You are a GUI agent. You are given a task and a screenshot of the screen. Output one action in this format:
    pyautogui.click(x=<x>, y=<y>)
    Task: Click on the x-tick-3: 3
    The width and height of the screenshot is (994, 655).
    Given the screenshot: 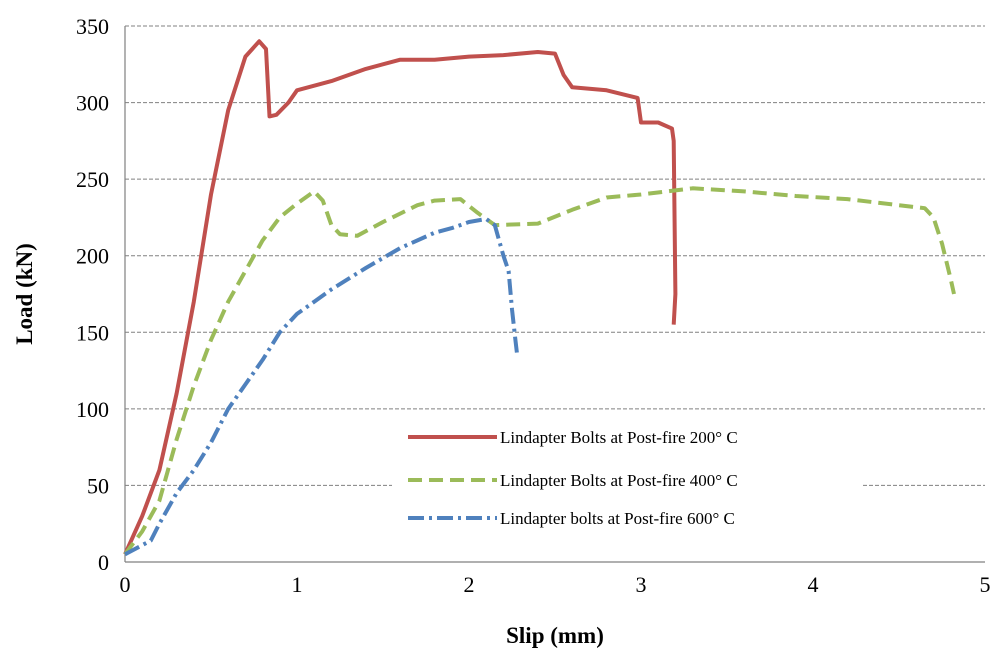 What is the action you would take?
    pyautogui.click(x=641, y=584)
    